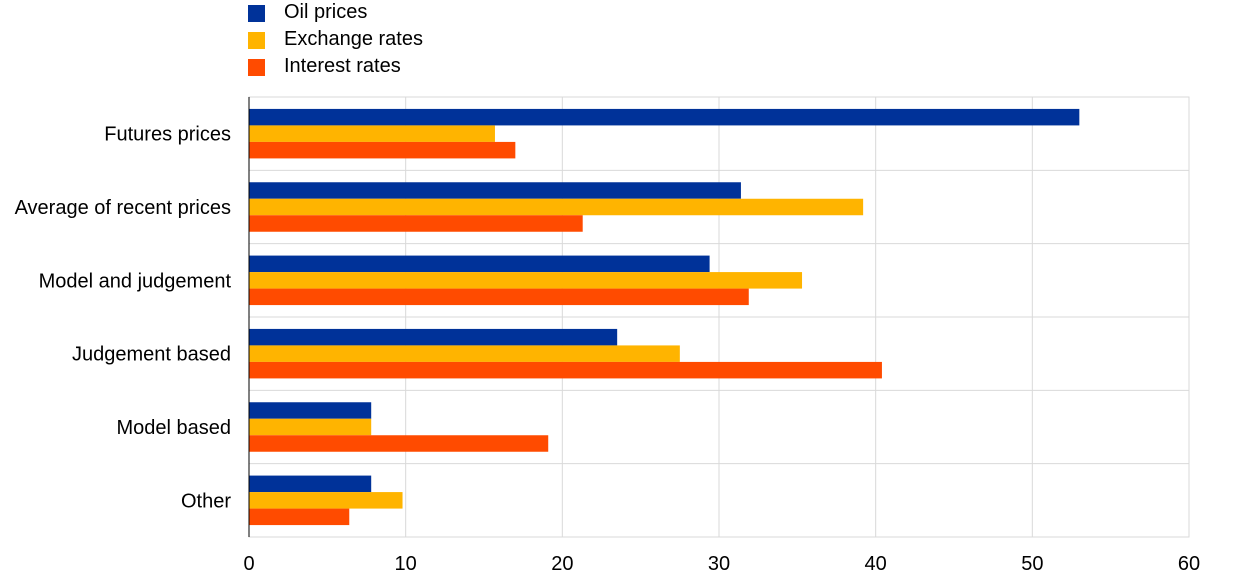 The width and height of the screenshot is (1240, 583). Describe the element at coordinates (167, 135) in the screenshot. I see `category-label: Futures prices` at that location.